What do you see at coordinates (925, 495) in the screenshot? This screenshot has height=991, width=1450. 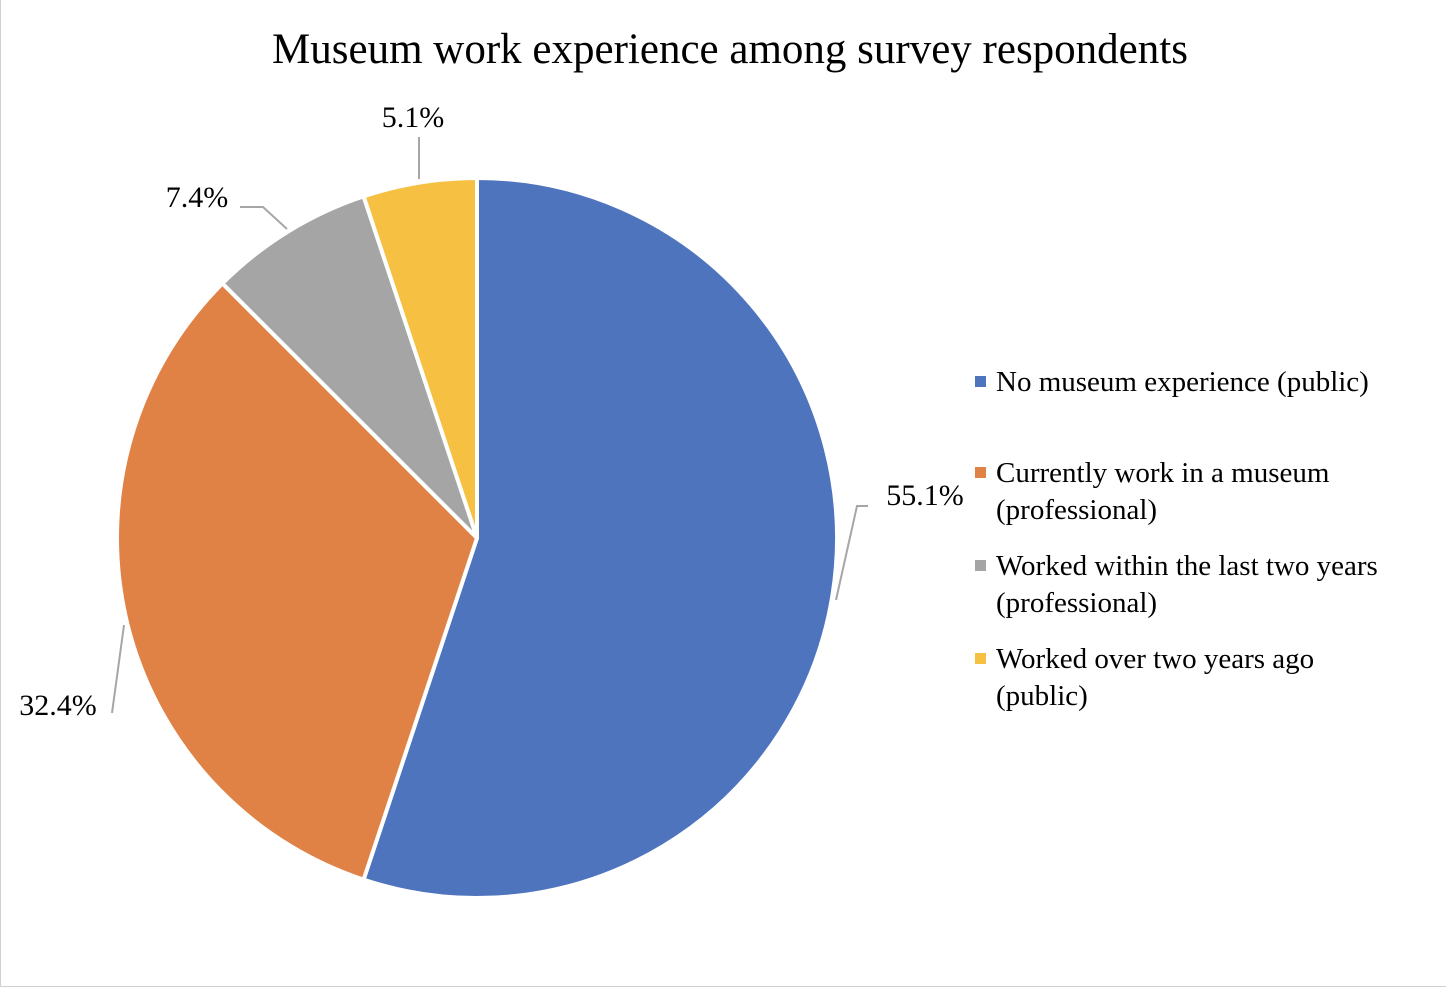 I see `data-label-no-museum-experience-public: 55.1%` at bounding box center [925, 495].